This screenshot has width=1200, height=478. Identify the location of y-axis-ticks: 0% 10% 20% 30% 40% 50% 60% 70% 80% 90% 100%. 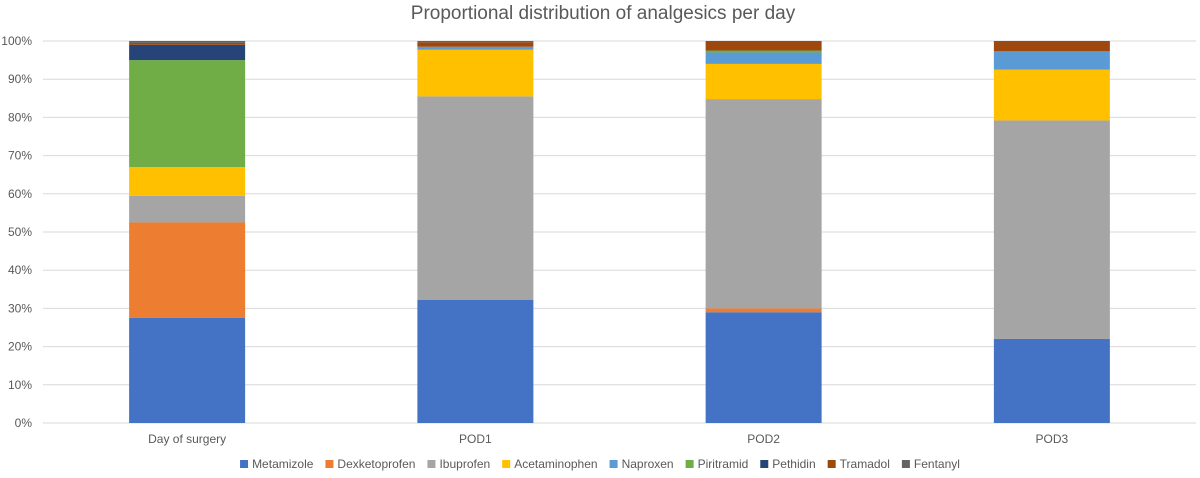
(16, 232).